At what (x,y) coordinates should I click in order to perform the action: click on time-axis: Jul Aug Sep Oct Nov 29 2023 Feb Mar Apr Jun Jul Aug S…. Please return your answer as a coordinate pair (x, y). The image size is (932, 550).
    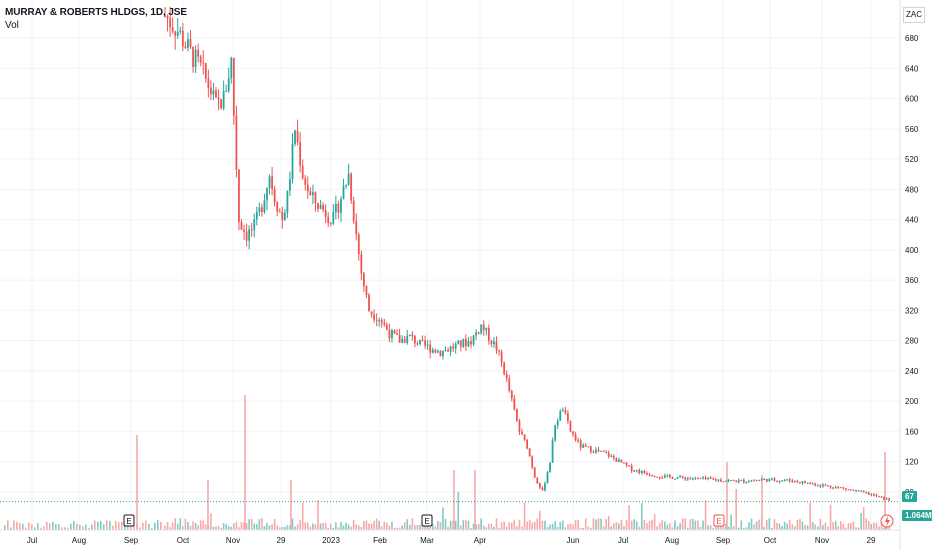
    Looking at the image, I should click on (451, 540).